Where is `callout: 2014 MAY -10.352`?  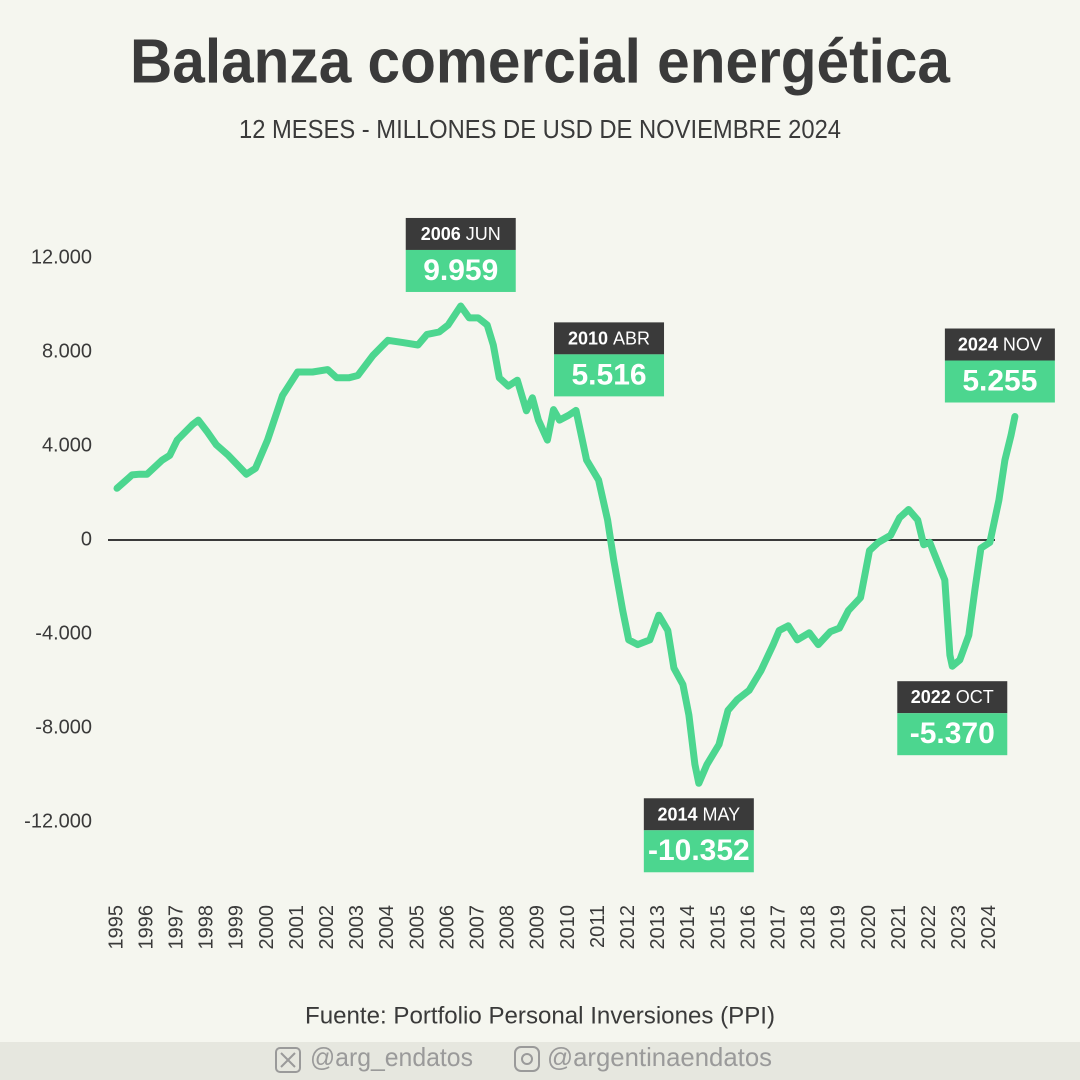
callout: 2014 MAY -10.352 is located at coordinates (698, 835).